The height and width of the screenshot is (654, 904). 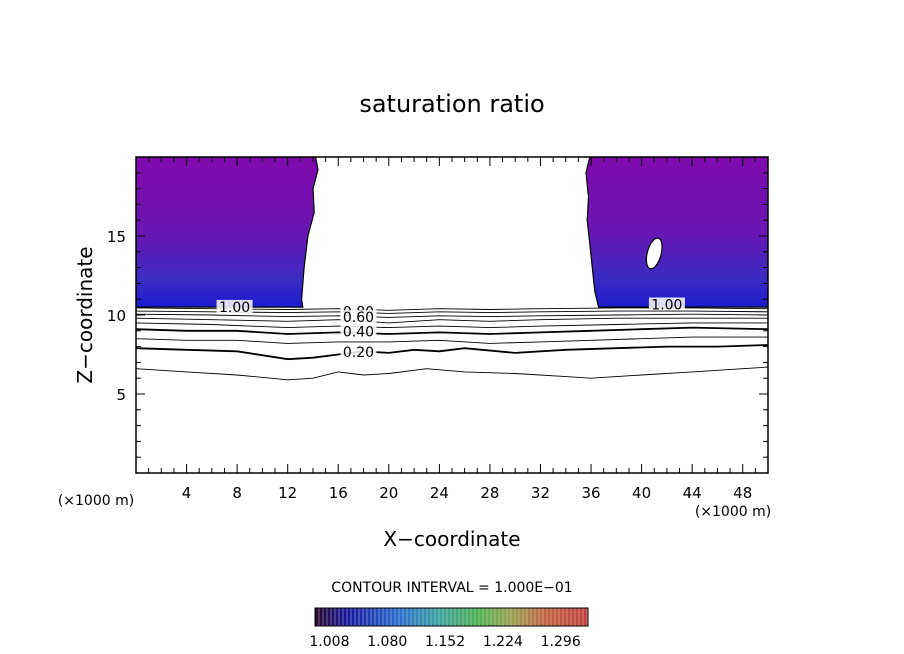 What do you see at coordinates (451, 588) in the screenshot?
I see `contour-interval-text: CONTOUR INTERVAL = 1.000E−01` at bounding box center [451, 588].